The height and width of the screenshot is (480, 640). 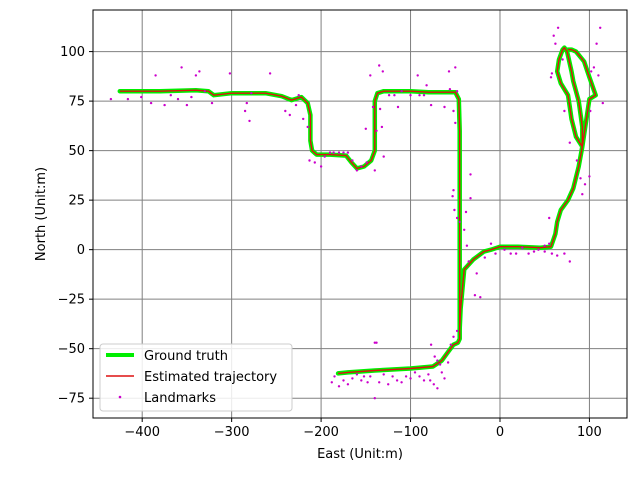 What do you see at coordinates (76, 102) in the screenshot?
I see `y-tick-label: 75` at bounding box center [76, 102].